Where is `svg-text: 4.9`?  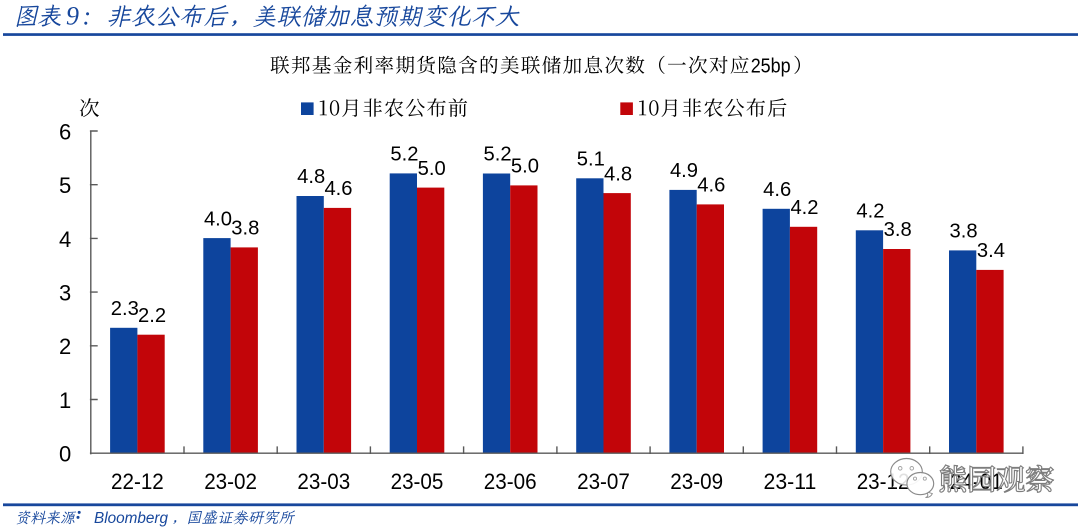
svg-text: 4.9 is located at coordinates (684, 171).